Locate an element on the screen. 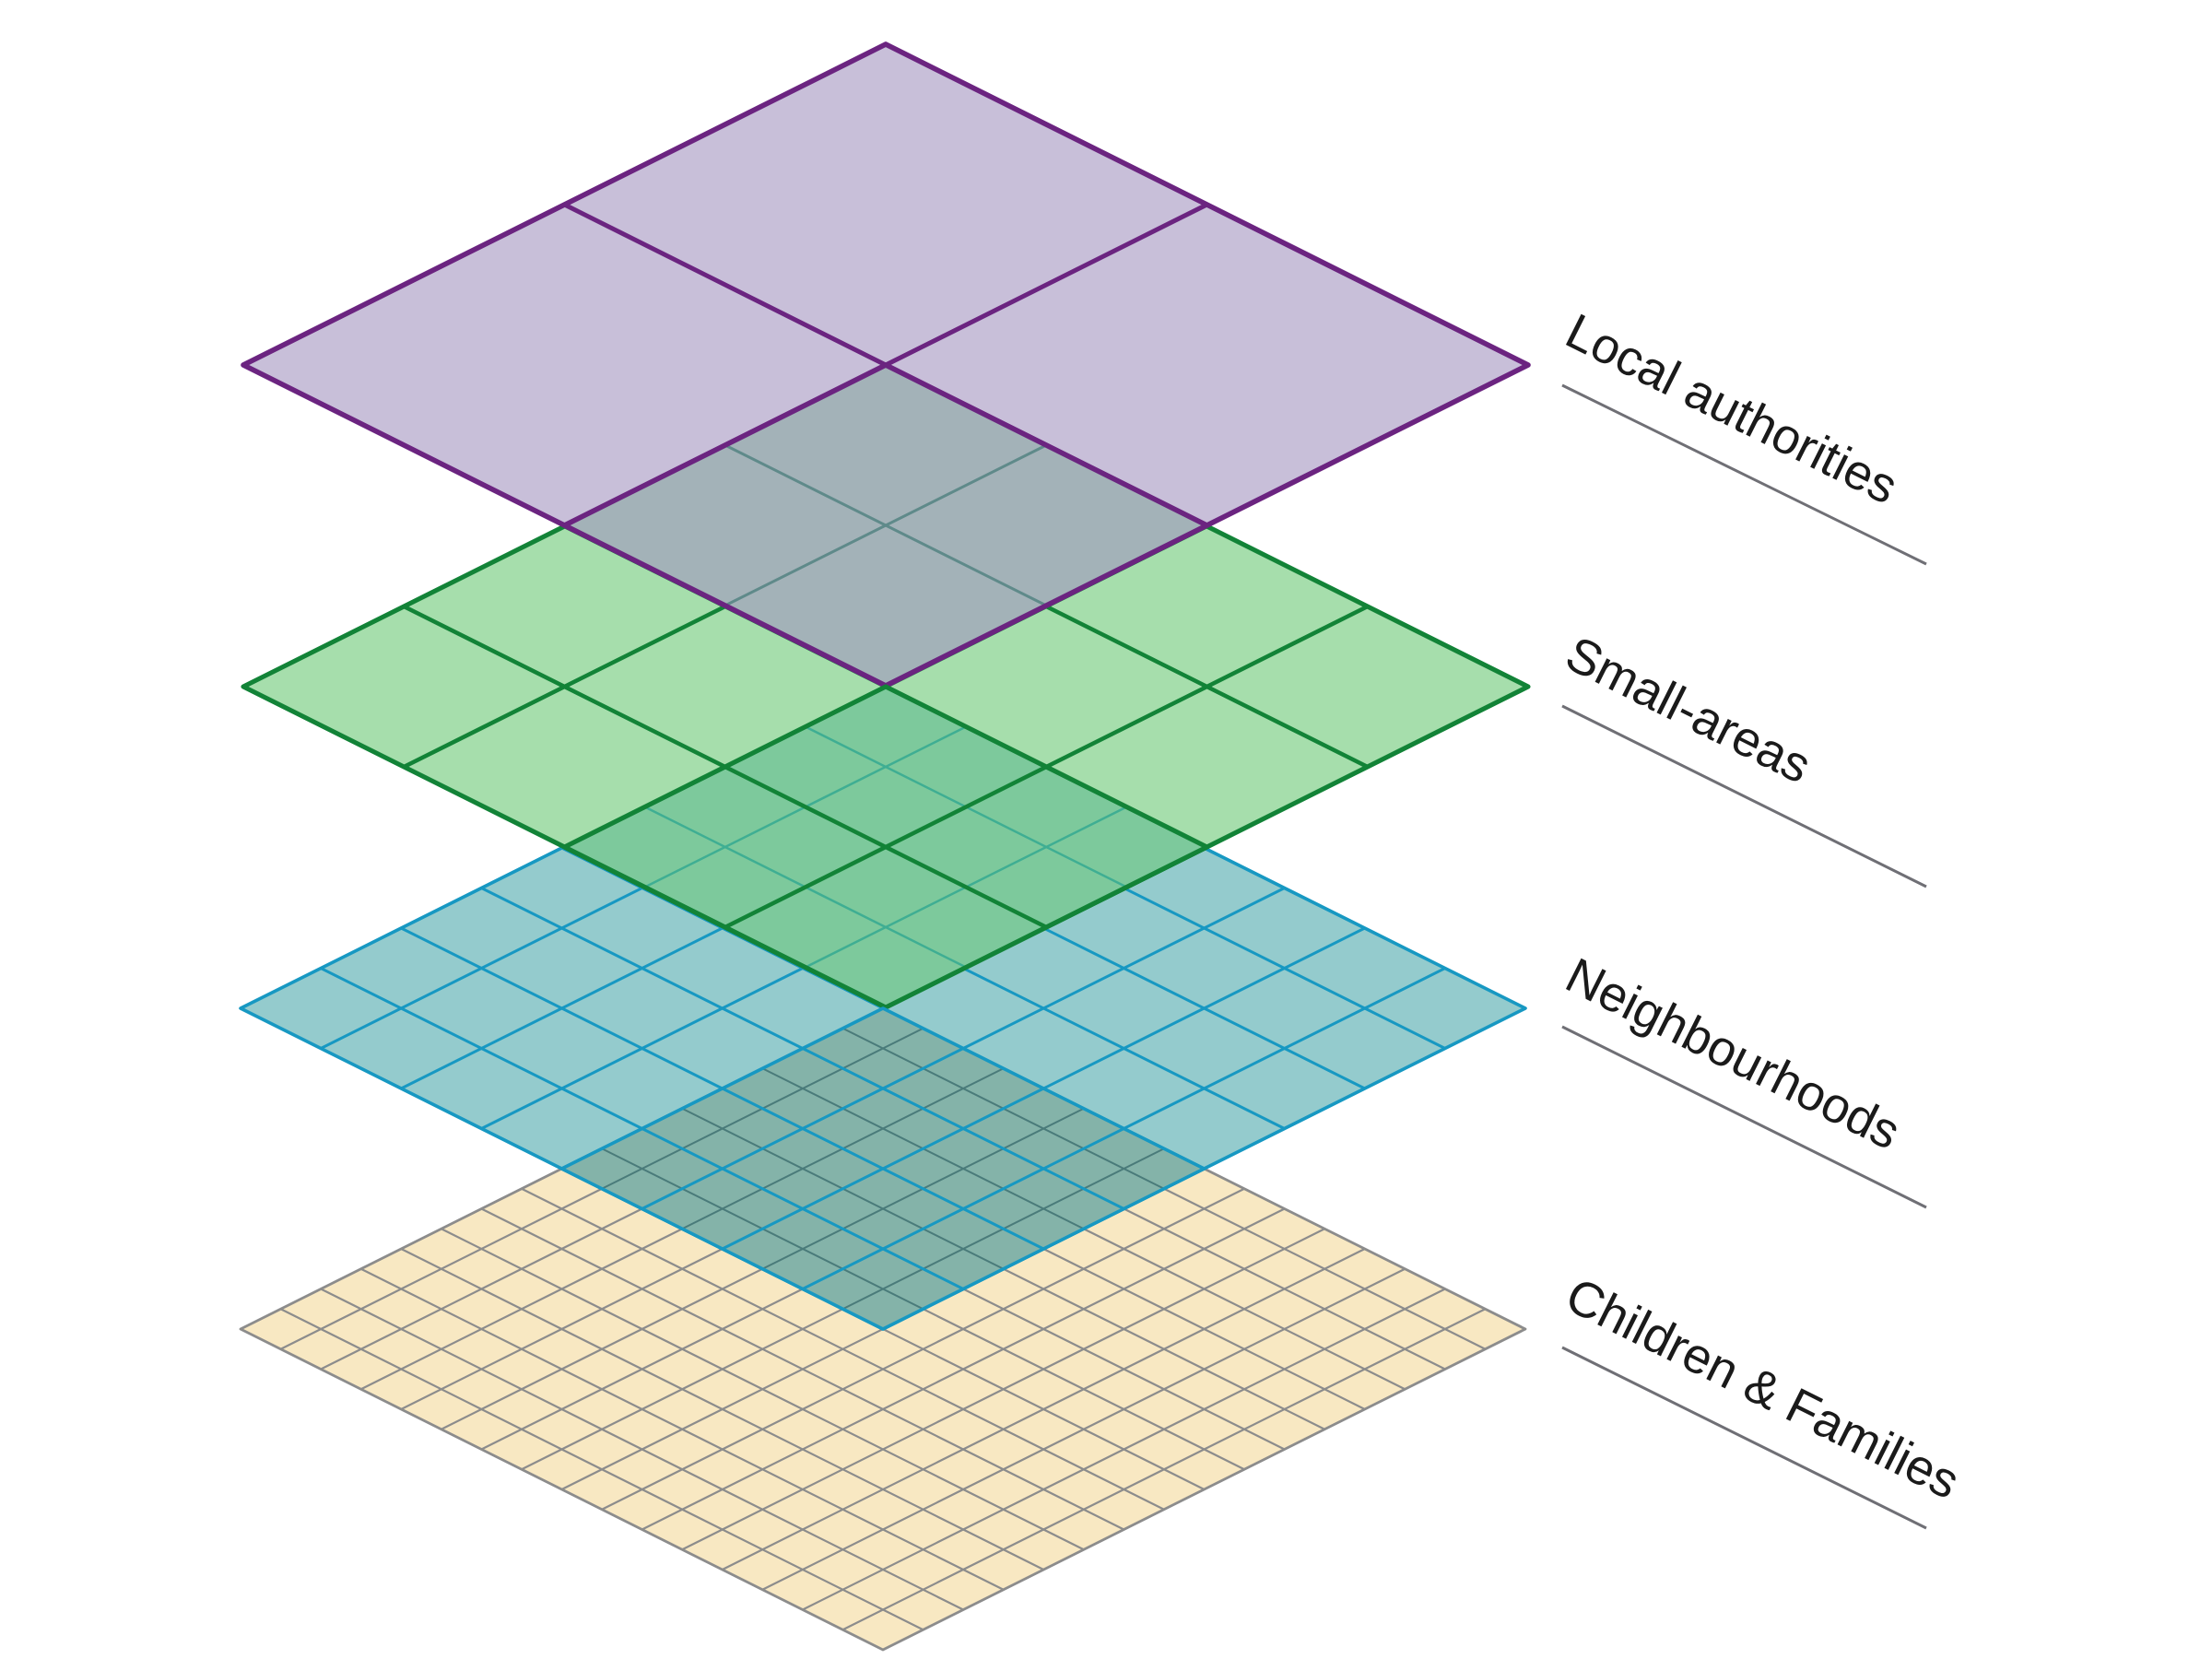  overlap-local-authorities-gridline is located at coordinates (885, 525).